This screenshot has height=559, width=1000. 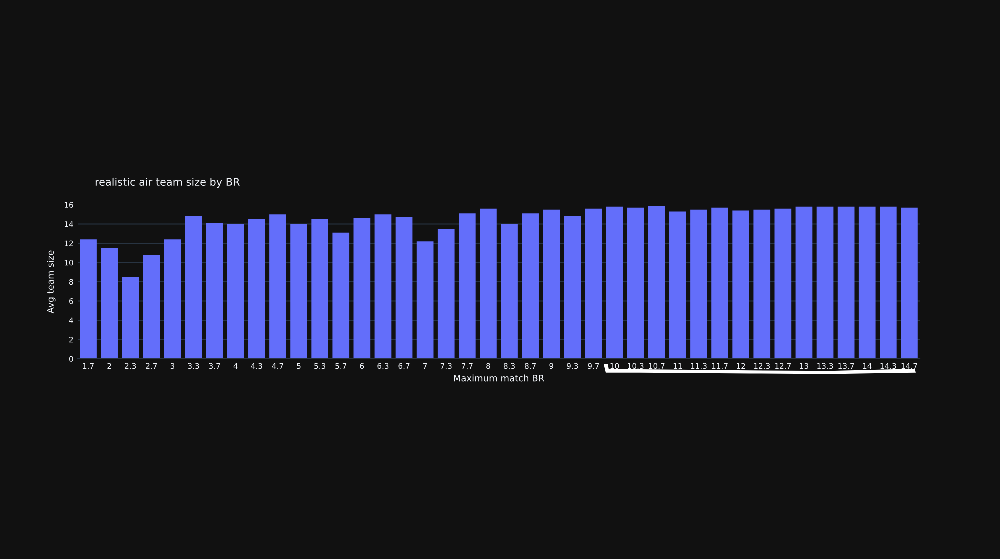 What do you see at coordinates (168, 183) in the screenshot?
I see `chart-title: realistic air team size by BR` at bounding box center [168, 183].